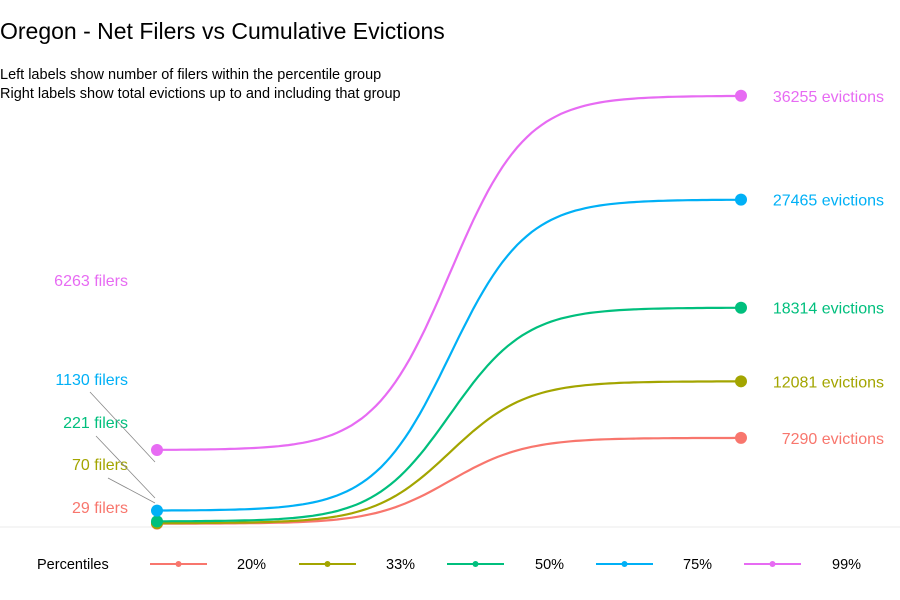 This screenshot has height=600, width=900. What do you see at coordinates (549, 565) in the screenshot?
I see `legend-label-pct-50: 50%` at bounding box center [549, 565].